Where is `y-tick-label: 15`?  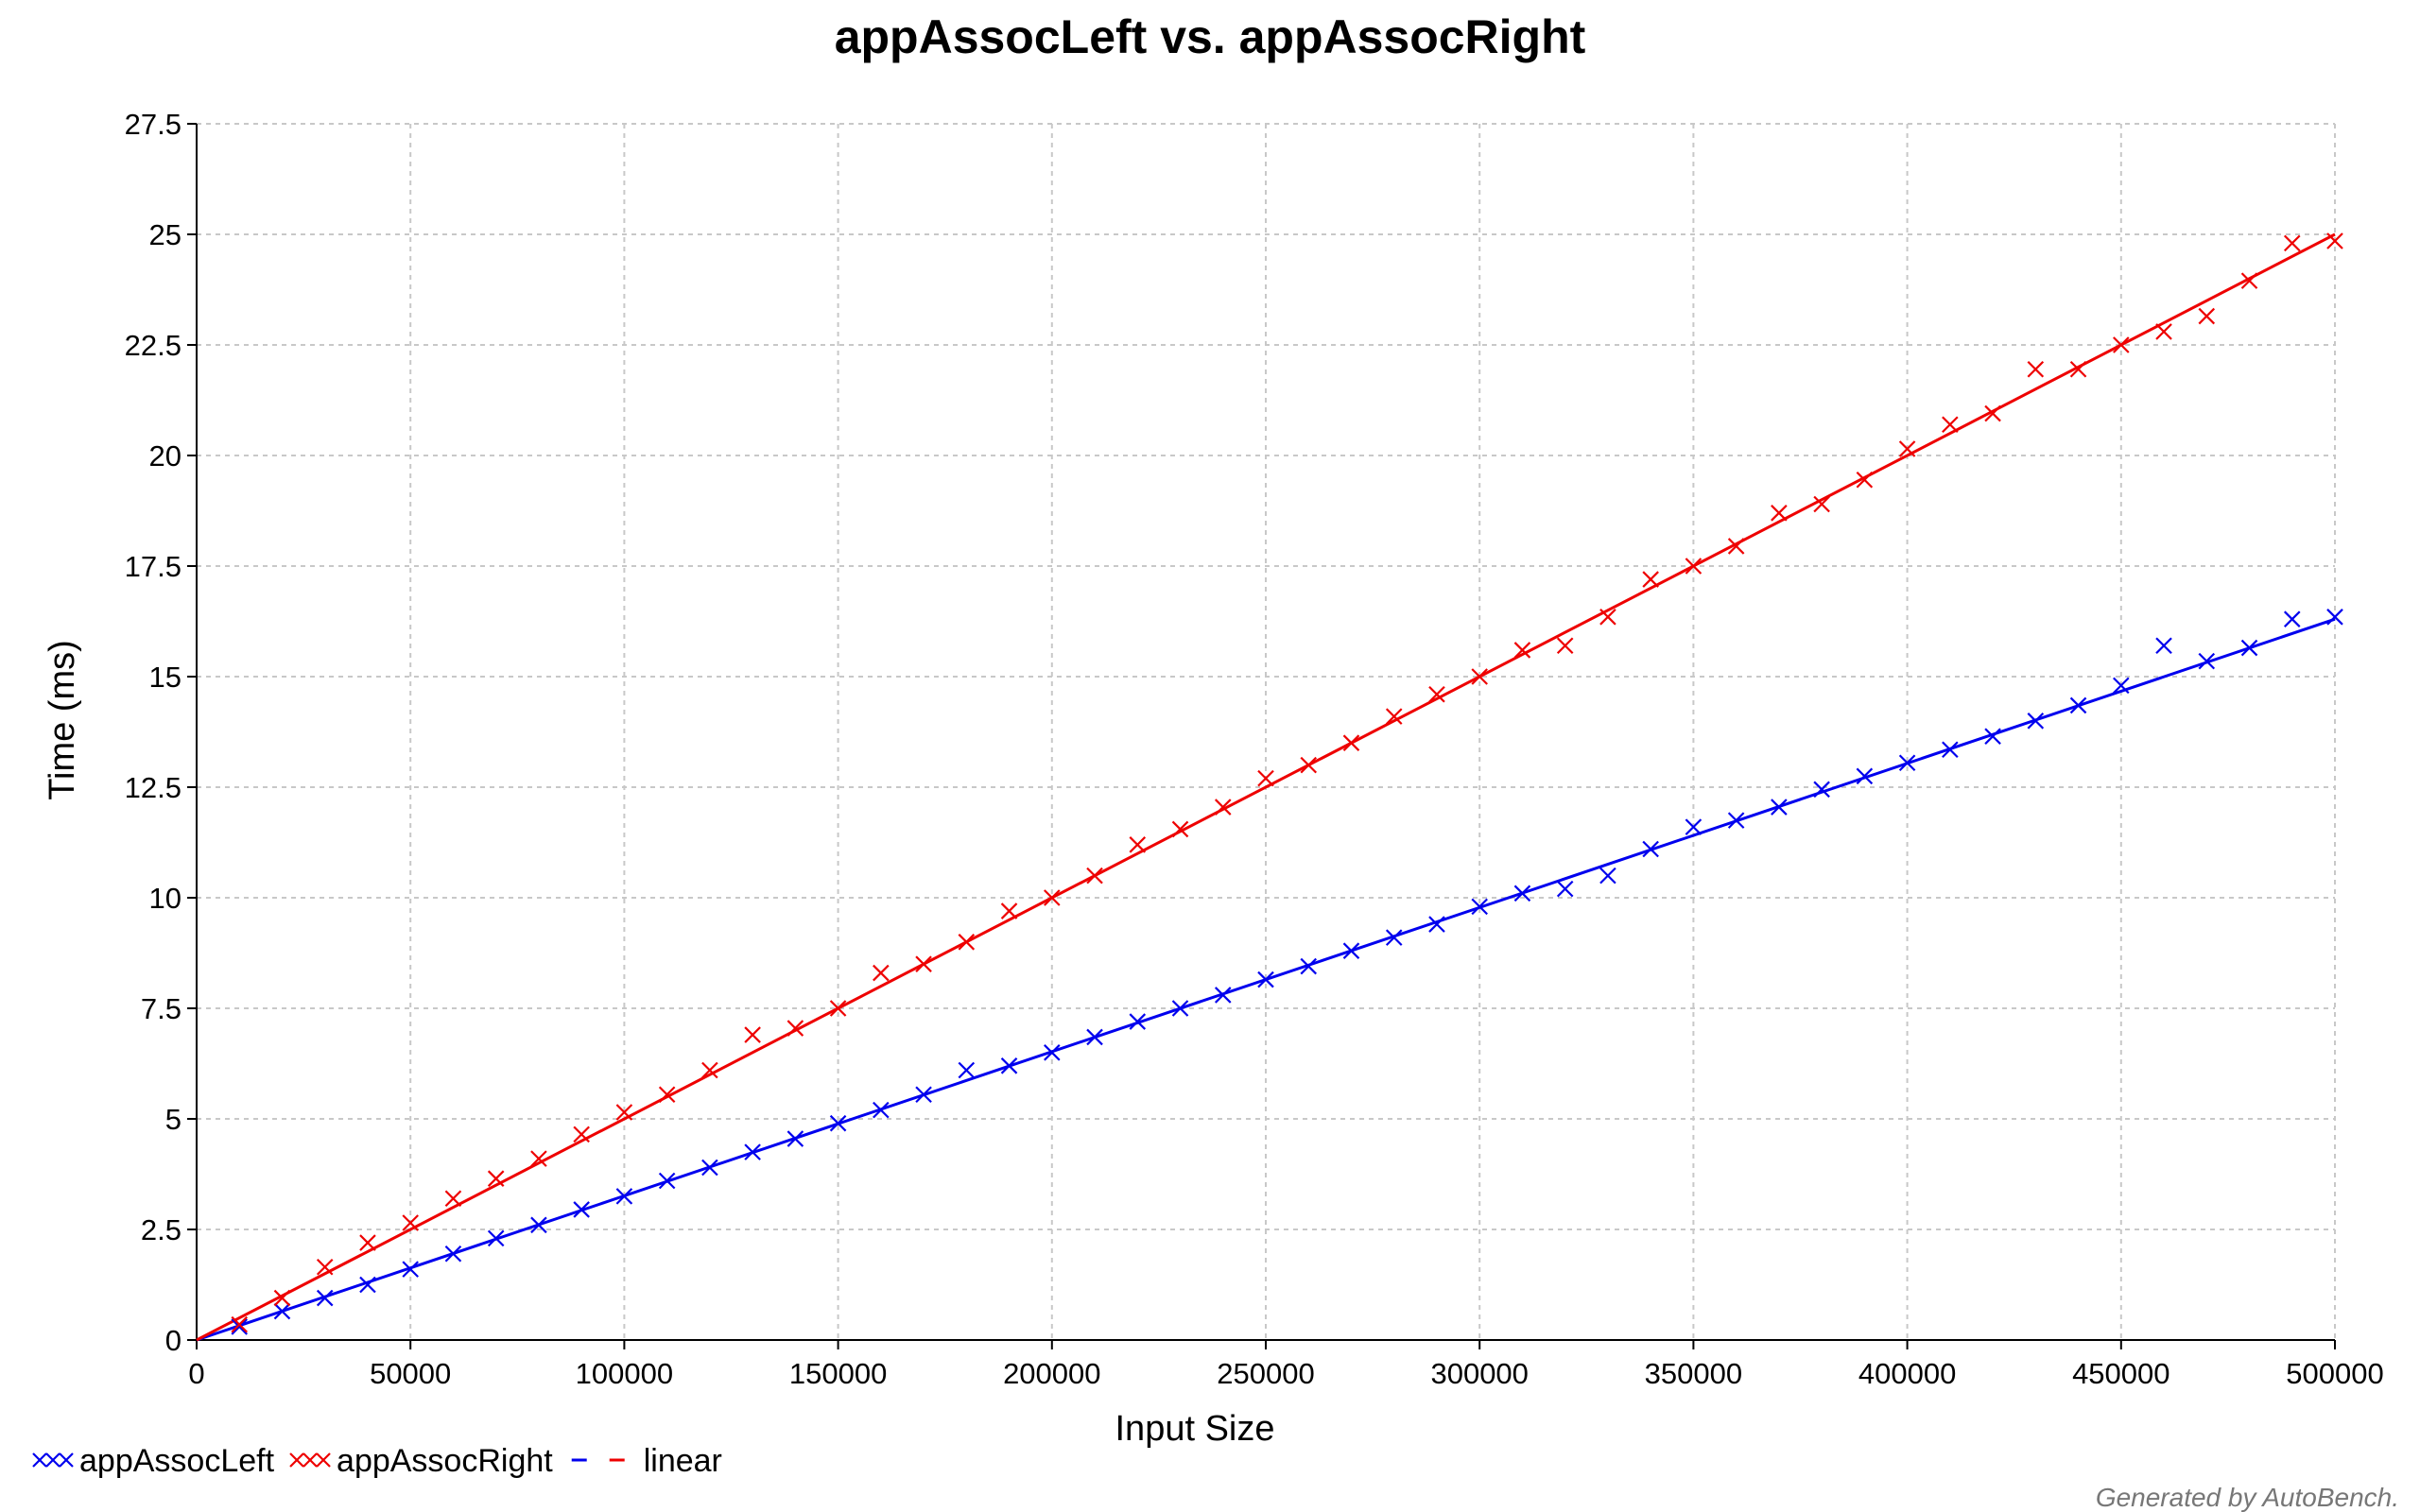
y-tick-label: 15 is located at coordinates (165, 677).